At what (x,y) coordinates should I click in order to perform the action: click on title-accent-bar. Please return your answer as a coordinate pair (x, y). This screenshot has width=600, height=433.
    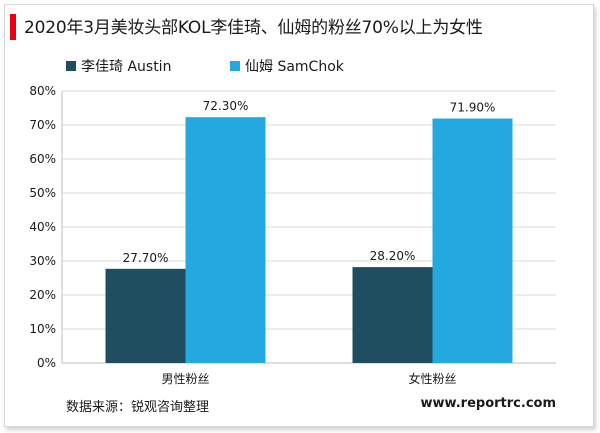
    Looking at the image, I should click on (13, 27).